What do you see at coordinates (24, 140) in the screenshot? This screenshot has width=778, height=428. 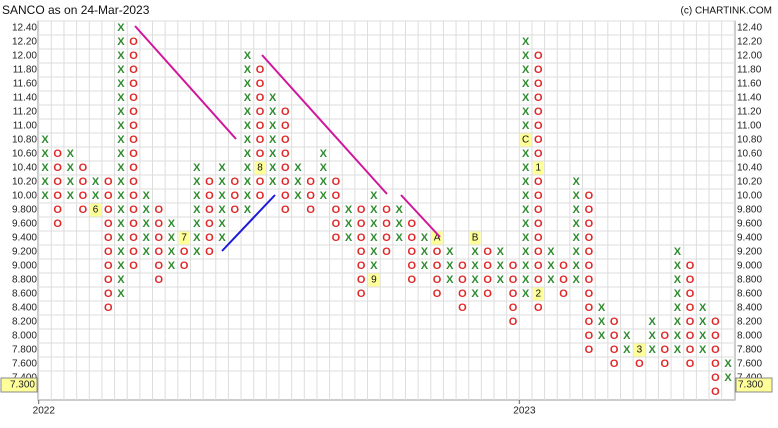 I see `y-tick-label: 10.80` at bounding box center [24, 140].